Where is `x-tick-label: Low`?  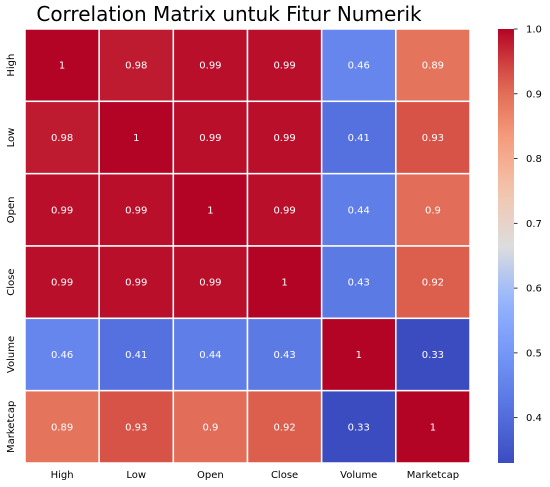
x-tick-label: Low is located at coordinates (136, 475).